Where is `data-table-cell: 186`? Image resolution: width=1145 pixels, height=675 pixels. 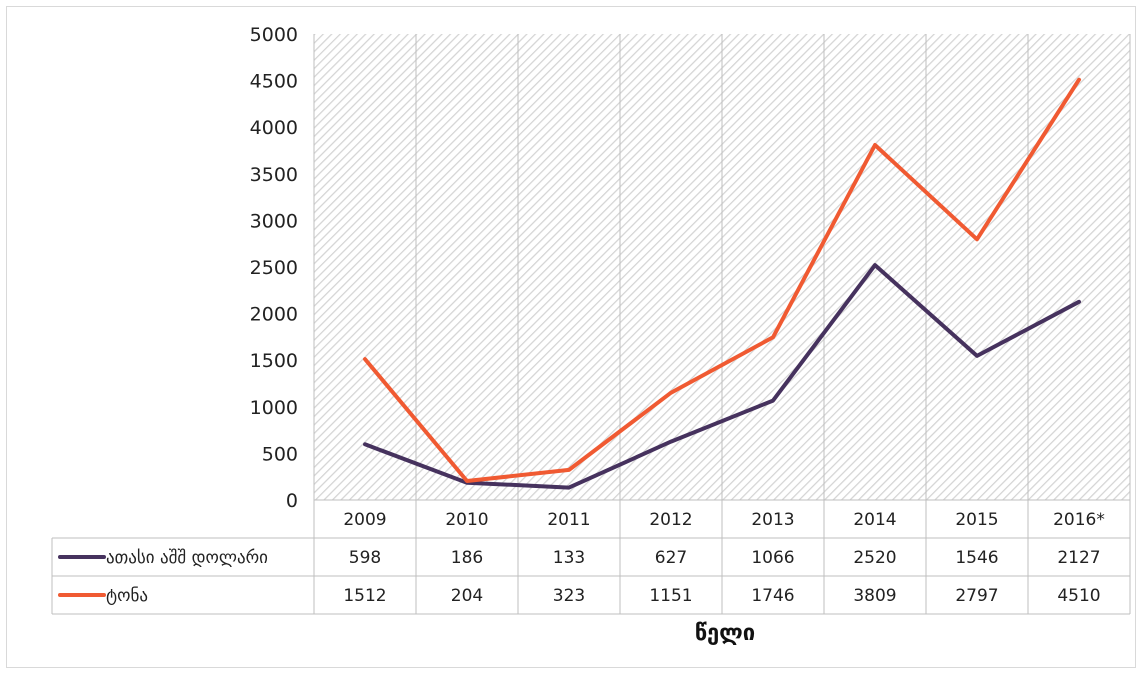
data-table-cell: 186 is located at coordinates (467, 558).